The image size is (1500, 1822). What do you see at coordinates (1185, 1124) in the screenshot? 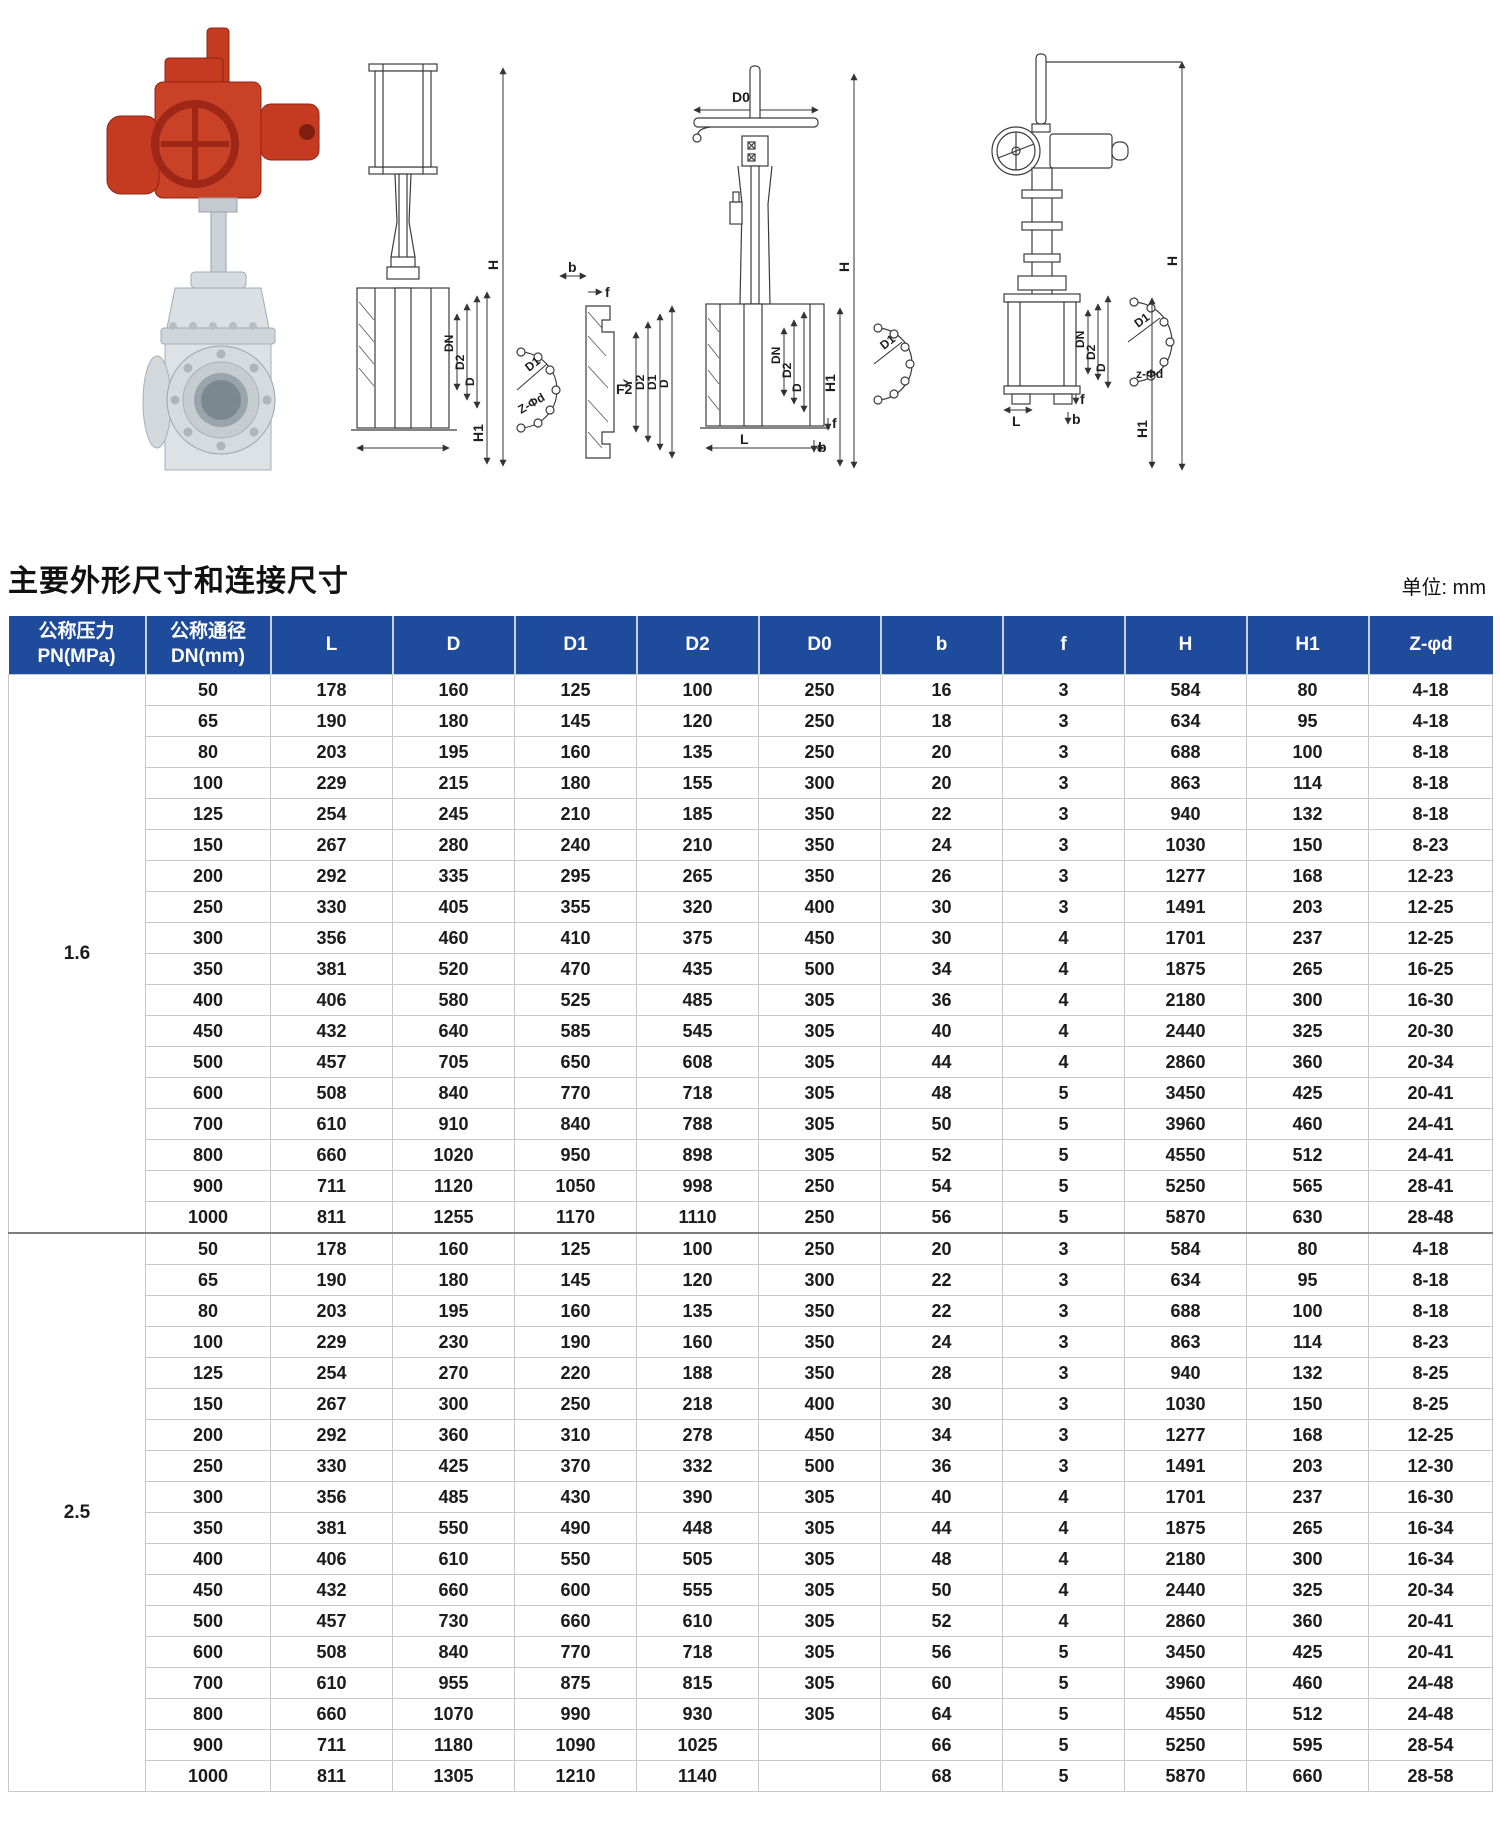
I see `dimension-cell: 3960` at bounding box center [1185, 1124].